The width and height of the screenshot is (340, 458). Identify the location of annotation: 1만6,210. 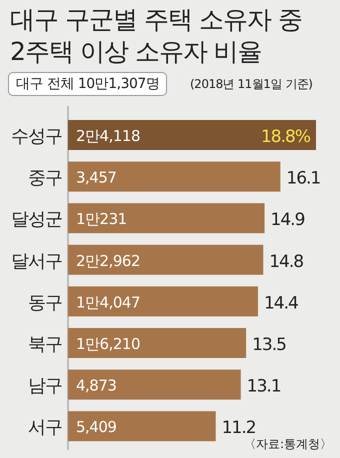
(108, 344).